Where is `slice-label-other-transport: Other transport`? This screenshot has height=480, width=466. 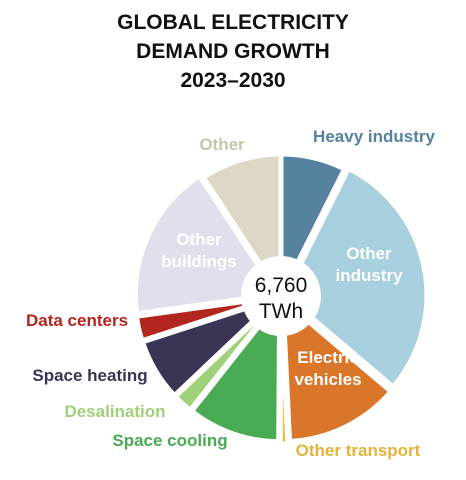 slice-label-other-transport: Other transport is located at coordinates (358, 450).